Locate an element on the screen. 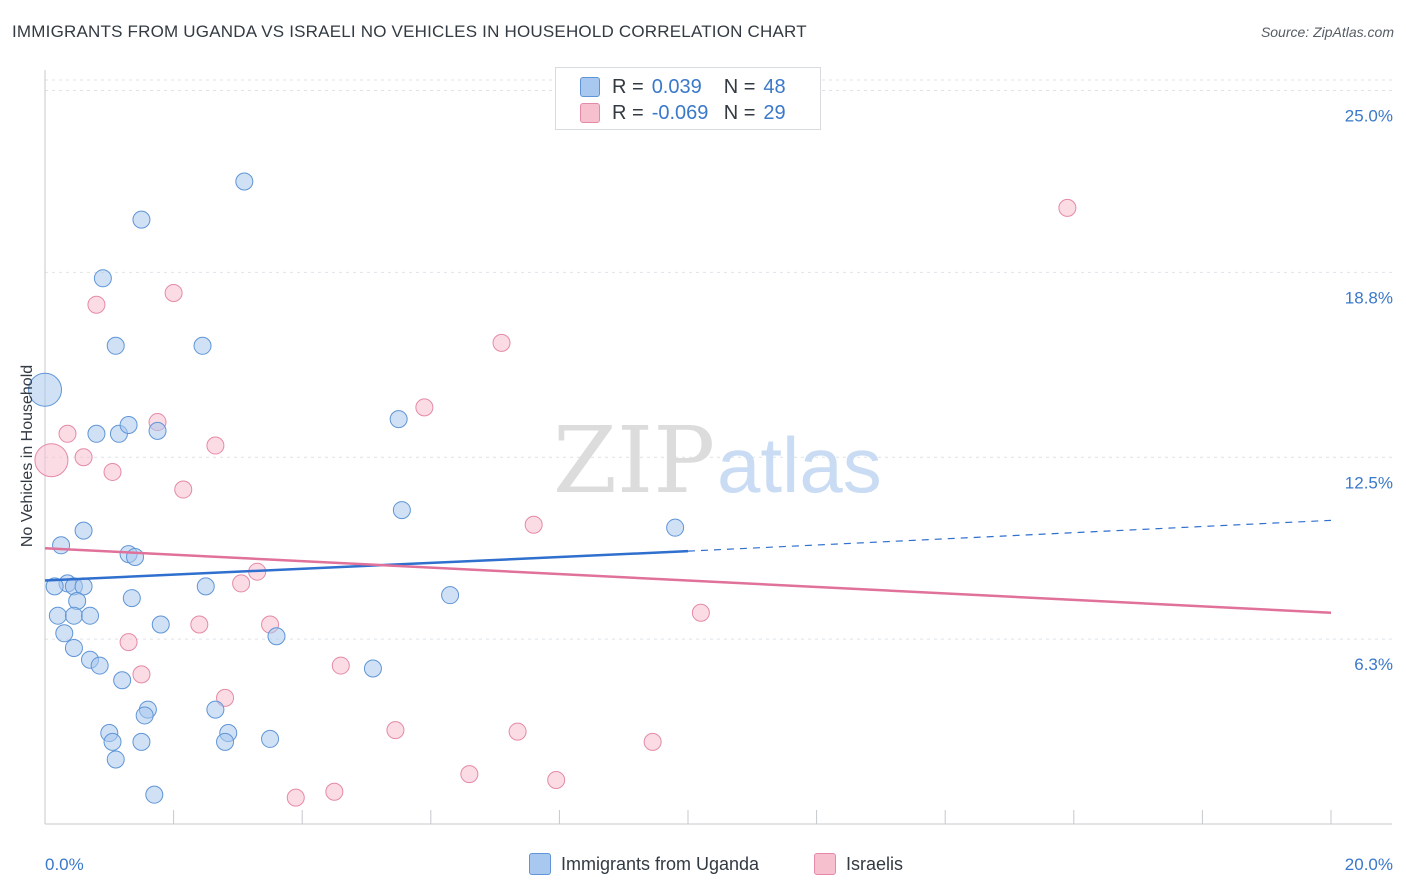 The image size is (1406, 892). bottom-legend-israelis: Israelis is located at coordinates (858, 864).